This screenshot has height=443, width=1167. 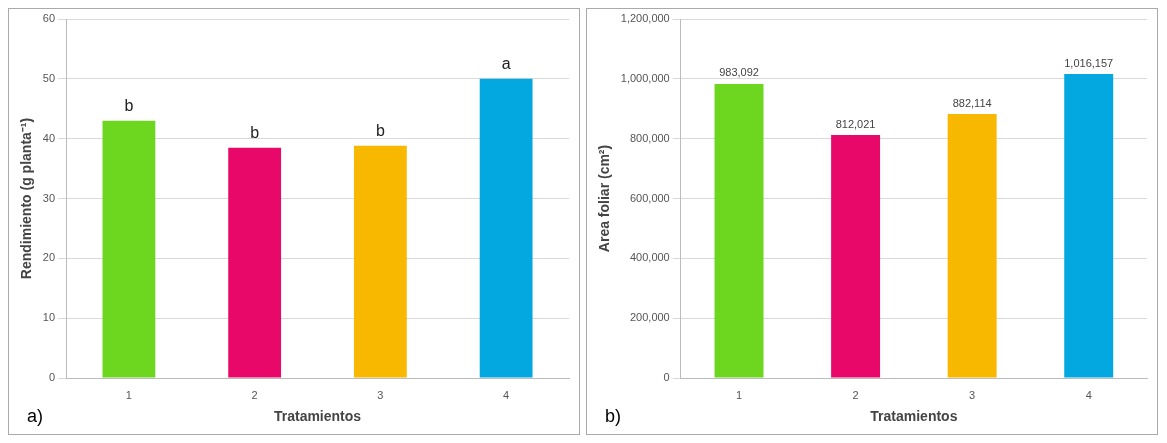 I want to click on data-label: 1,016,157, so click(x=1089, y=62).